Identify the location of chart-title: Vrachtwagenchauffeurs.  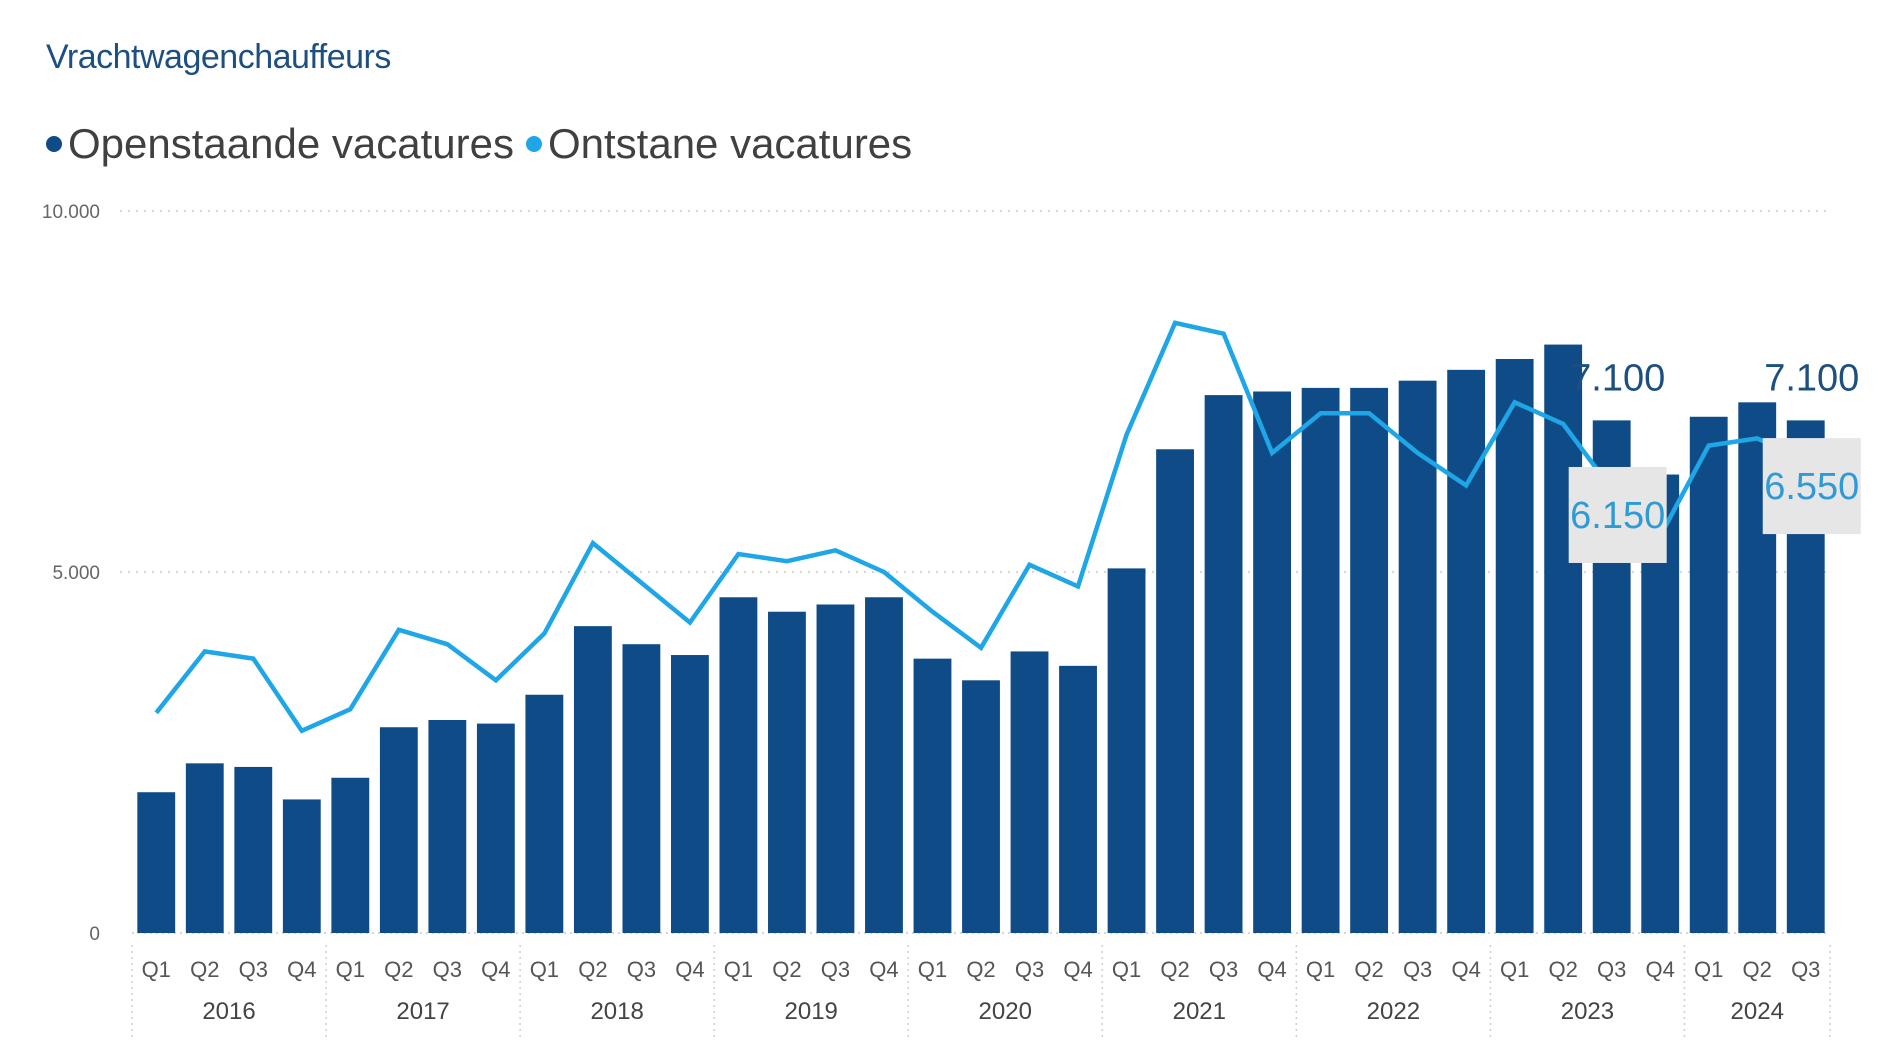
(218, 57).